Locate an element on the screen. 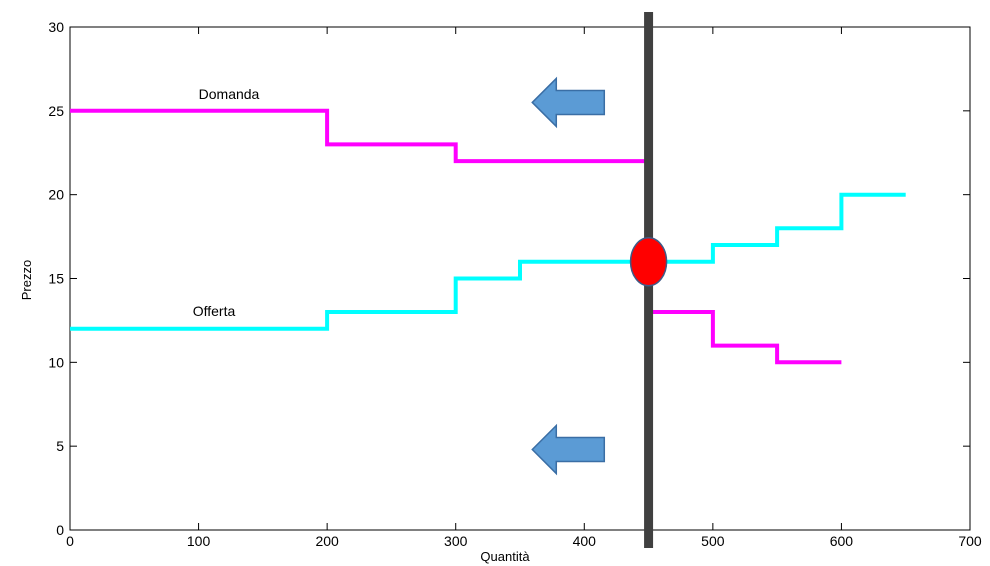 The image size is (990, 566). y-tick-label: 0 is located at coordinates (60, 530).